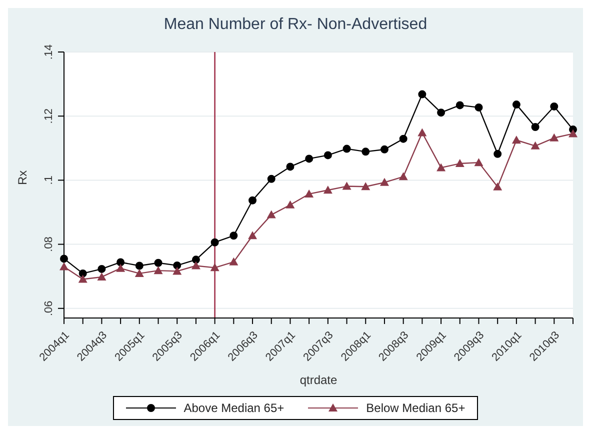  What do you see at coordinates (22, 177) in the screenshot?
I see `y-axis-title: Rx` at bounding box center [22, 177].